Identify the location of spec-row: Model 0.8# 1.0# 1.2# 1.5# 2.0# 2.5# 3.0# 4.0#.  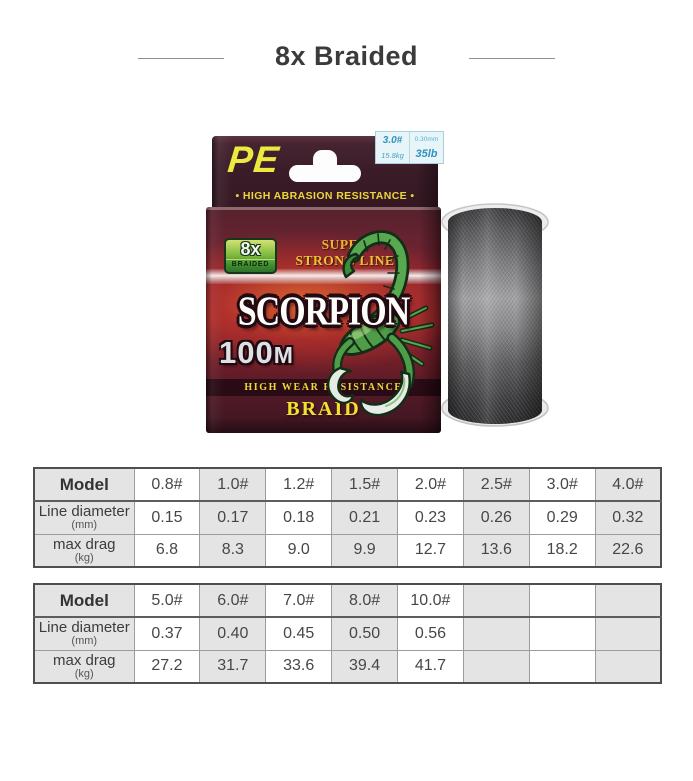
(347, 484).